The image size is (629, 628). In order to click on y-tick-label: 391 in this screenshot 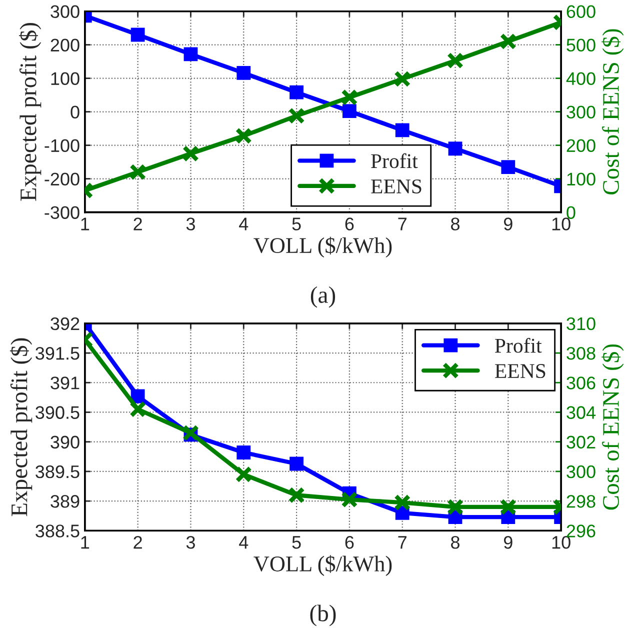, I will do `click(65, 383)`.